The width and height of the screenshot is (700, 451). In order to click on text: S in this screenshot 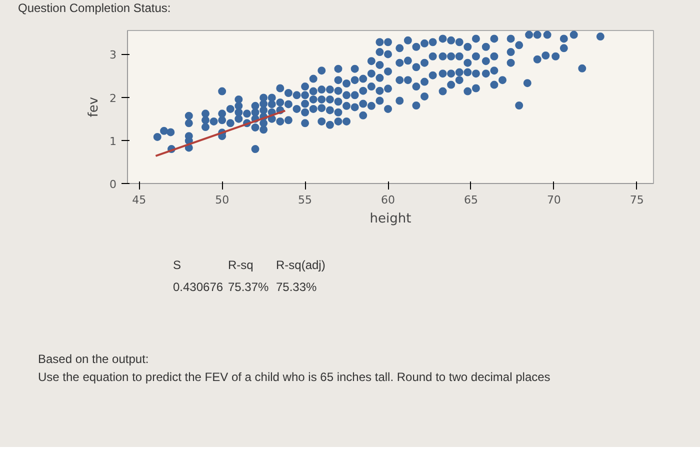, I will do `click(177, 265)`.